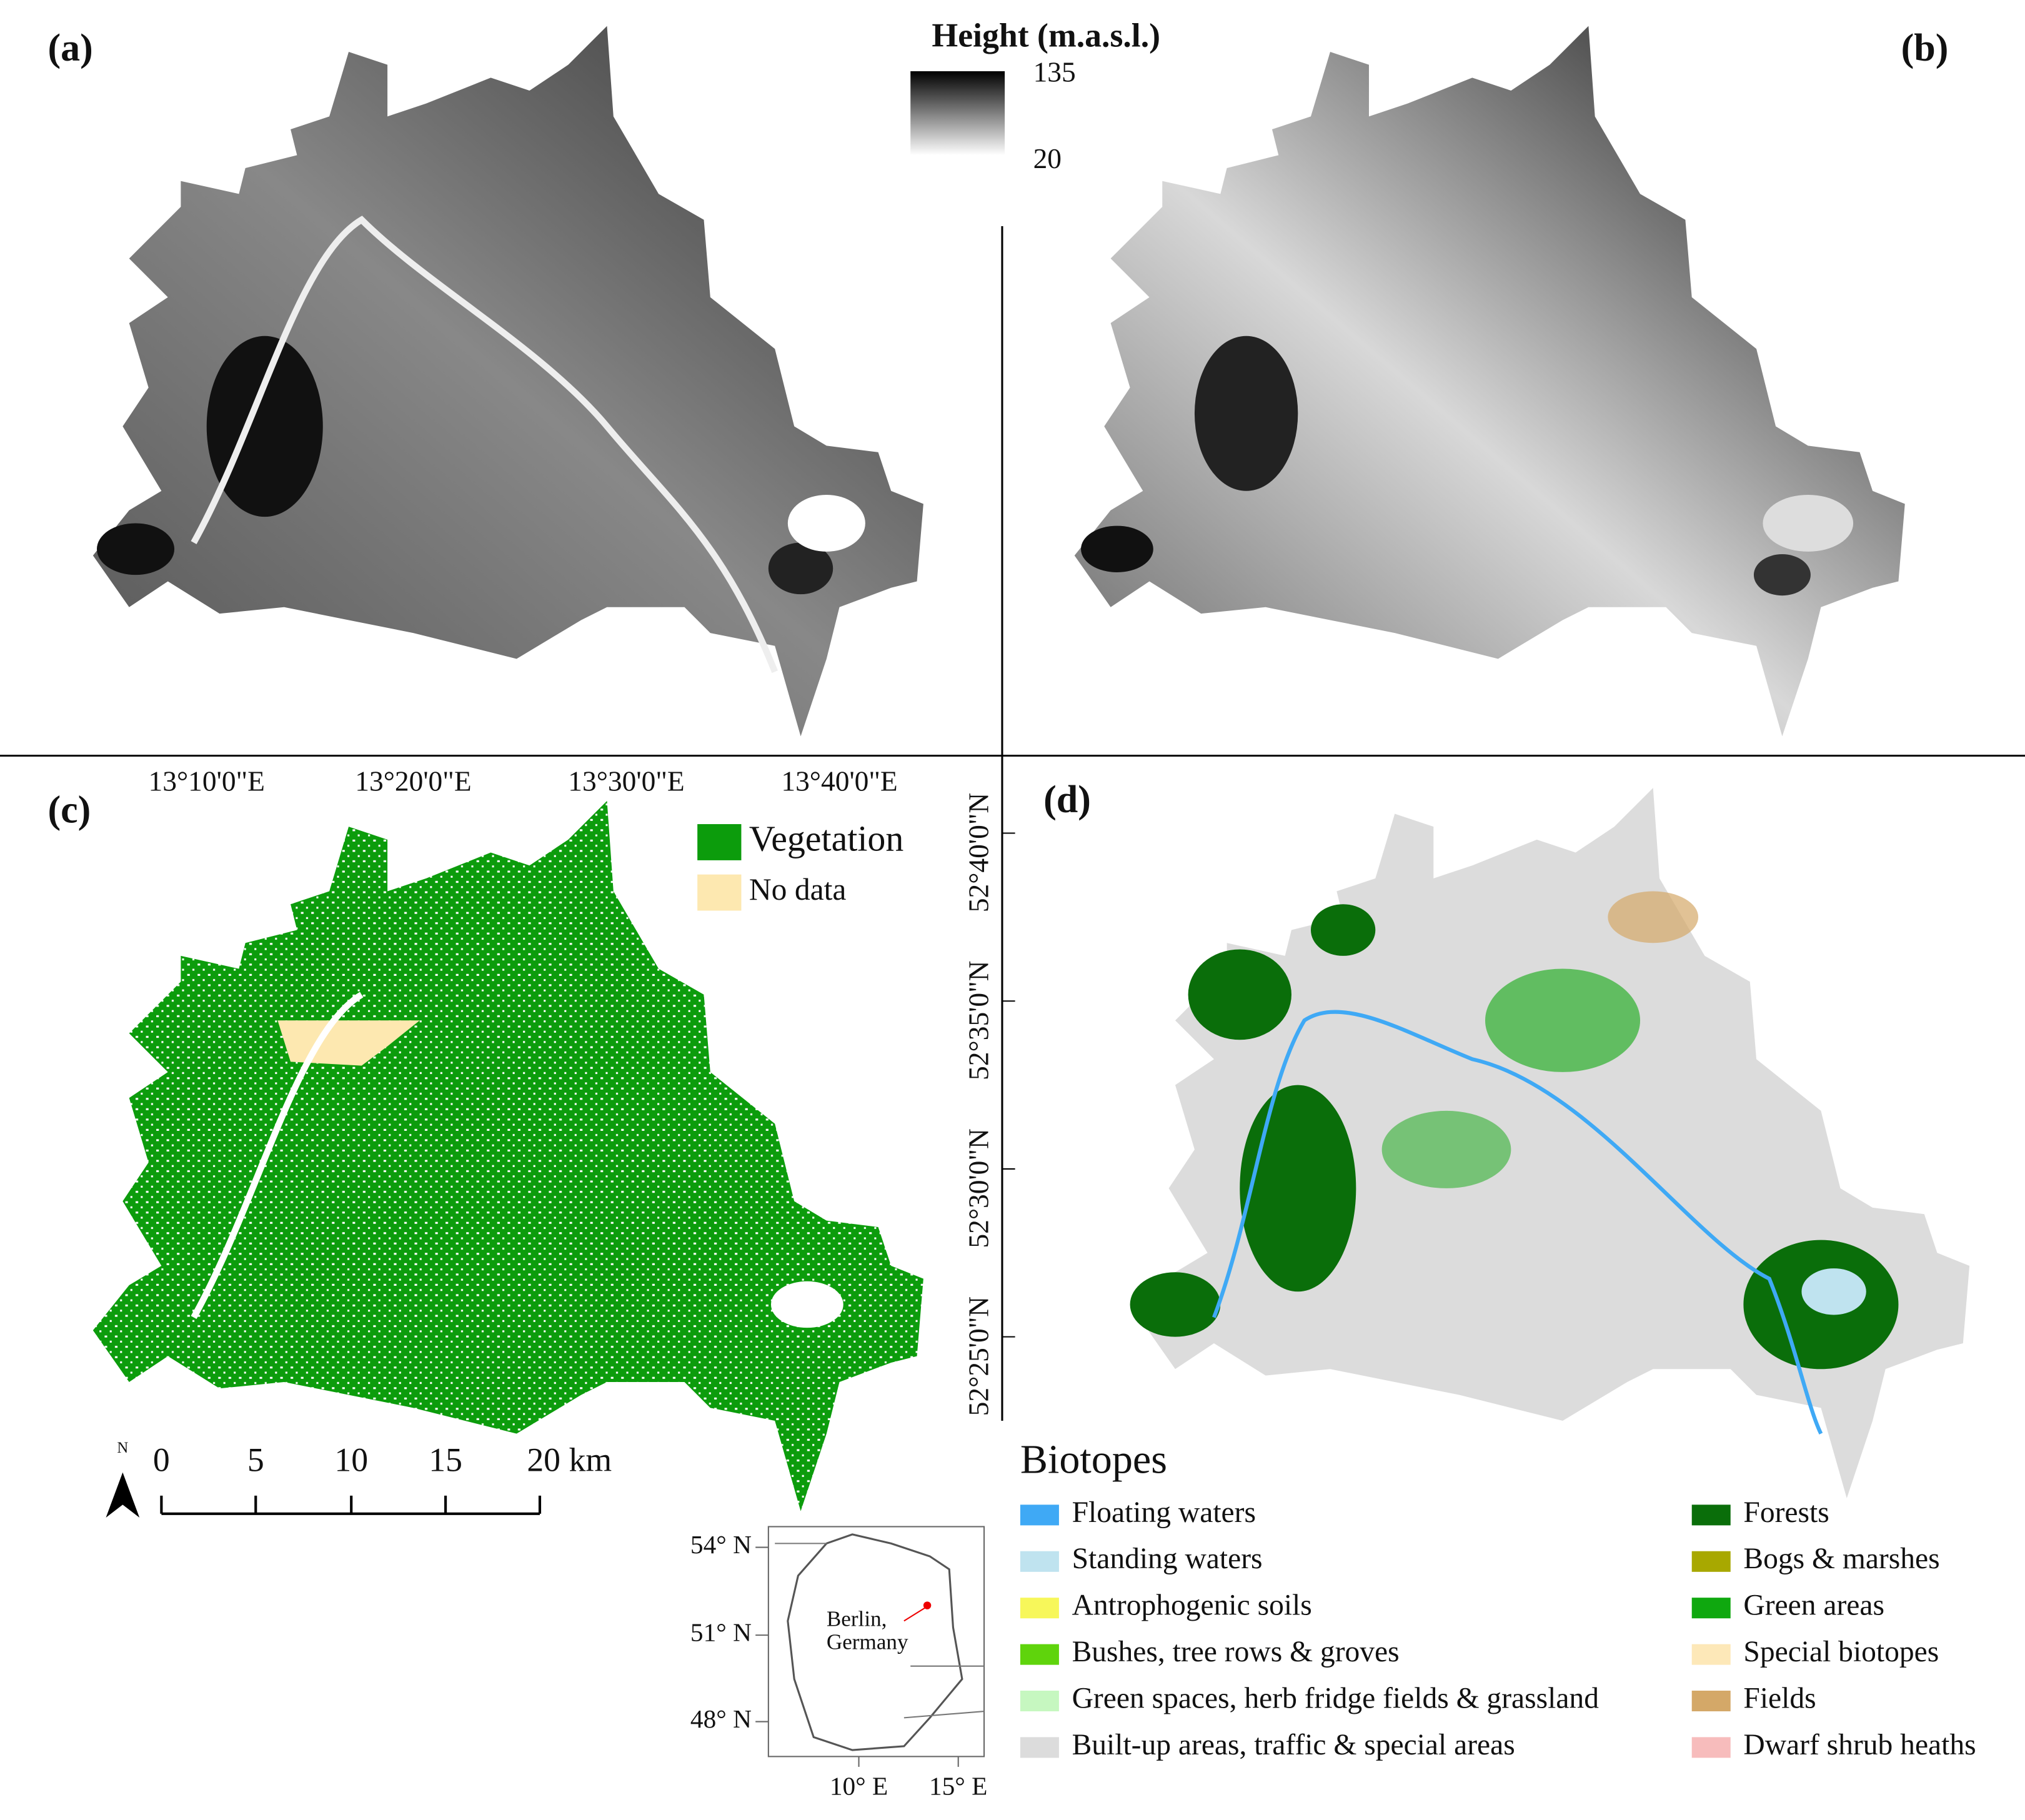  I want to click on scale-label: 0, so click(161, 1460).